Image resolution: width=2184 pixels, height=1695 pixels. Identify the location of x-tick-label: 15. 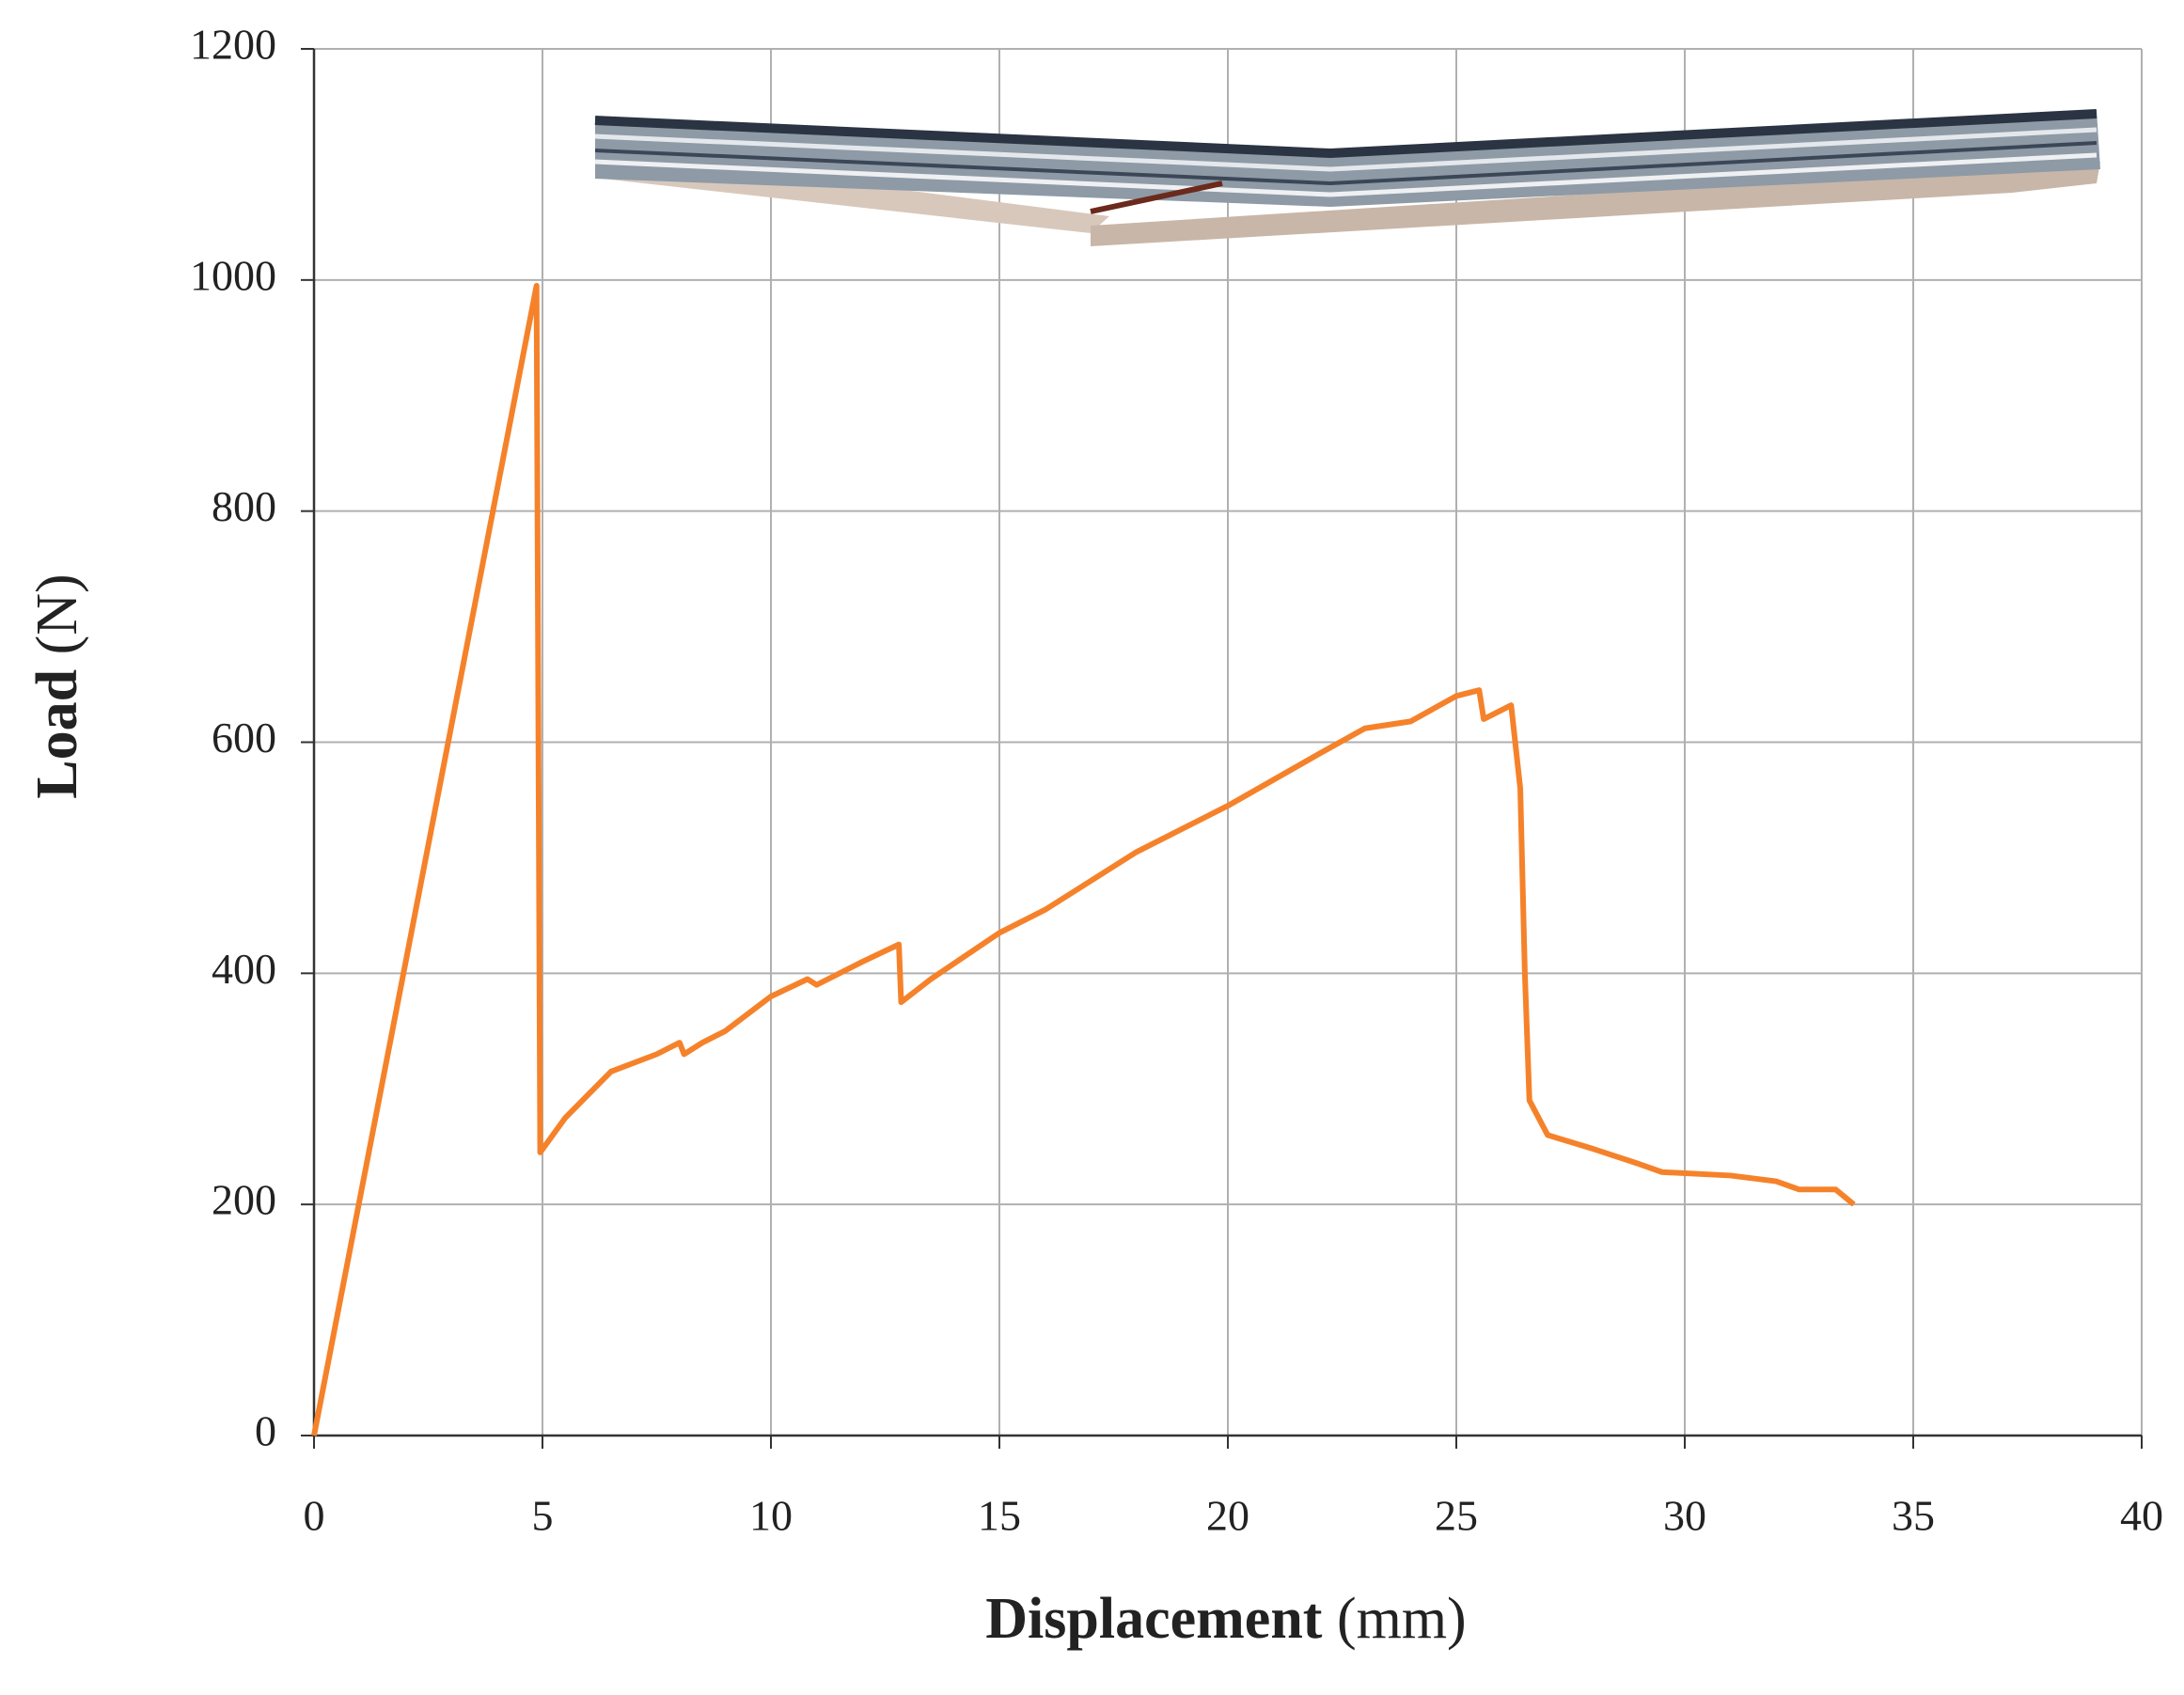
(999, 1516).